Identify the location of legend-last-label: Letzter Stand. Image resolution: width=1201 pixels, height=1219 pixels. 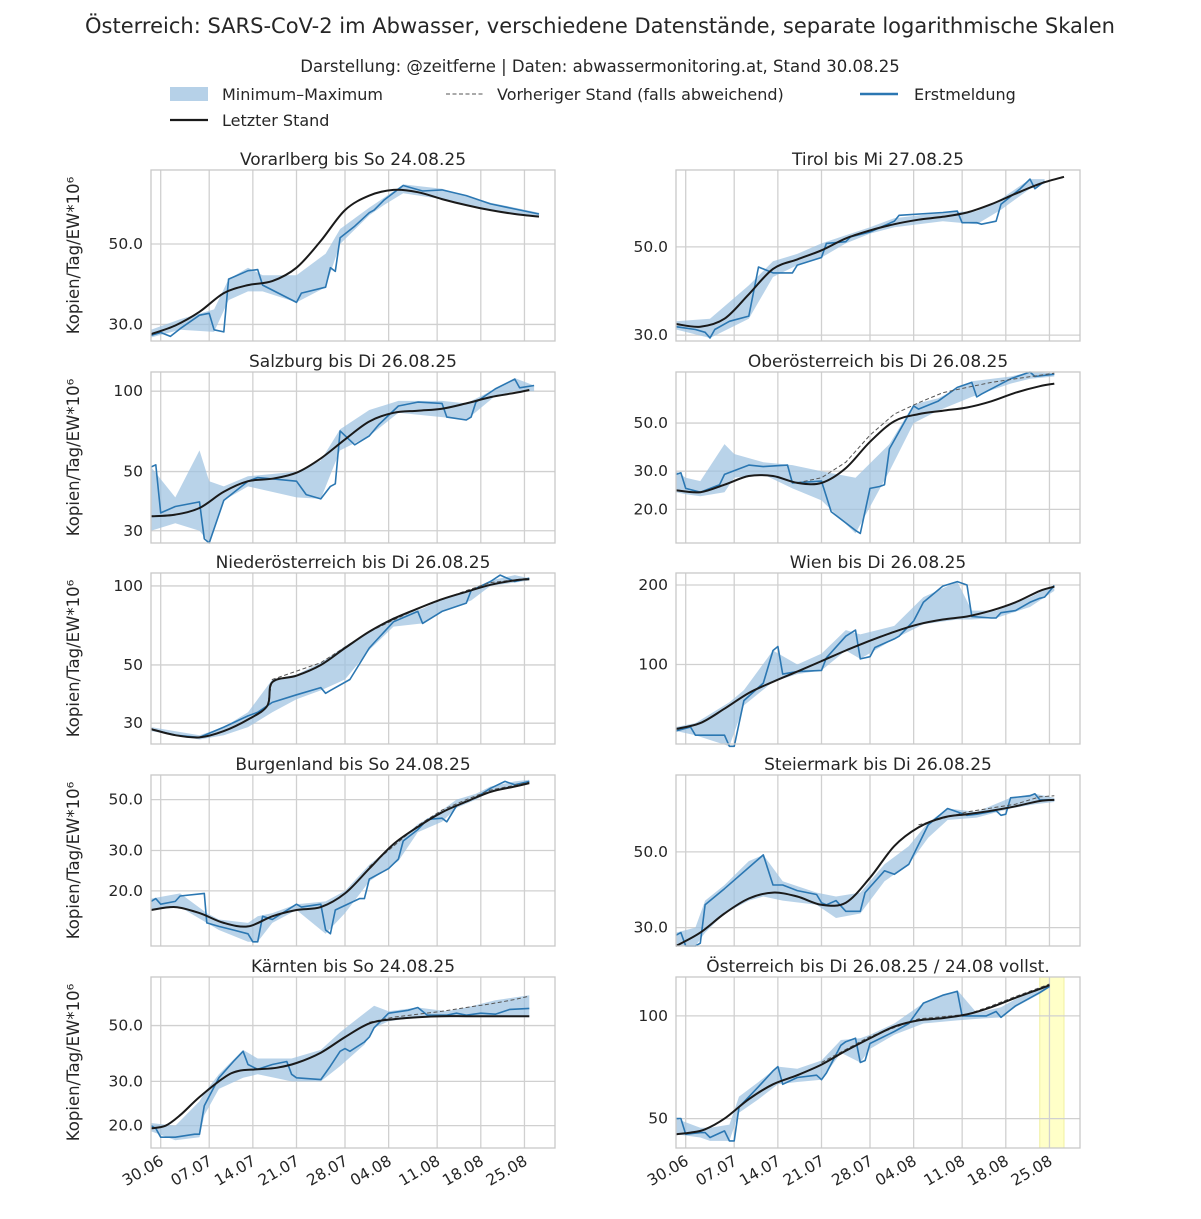
(275, 120).